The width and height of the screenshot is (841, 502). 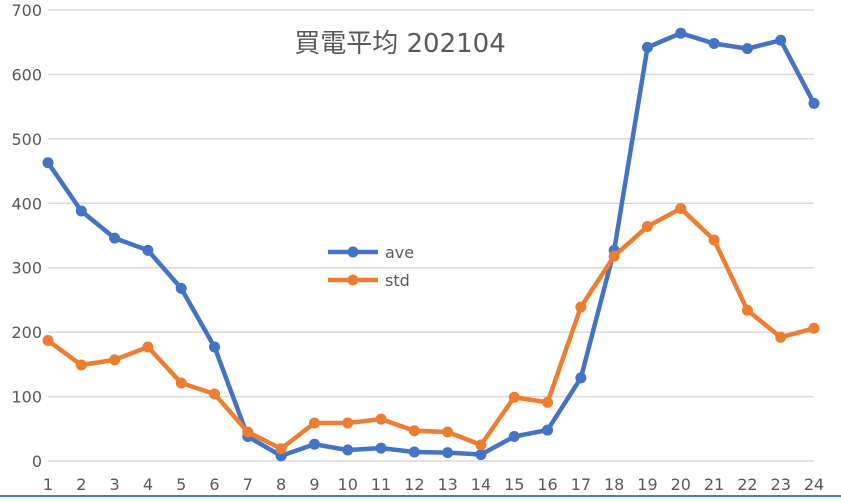 What do you see at coordinates (371, 266) in the screenshot?
I see `legend: ave std` at bounding box center [371, 266].